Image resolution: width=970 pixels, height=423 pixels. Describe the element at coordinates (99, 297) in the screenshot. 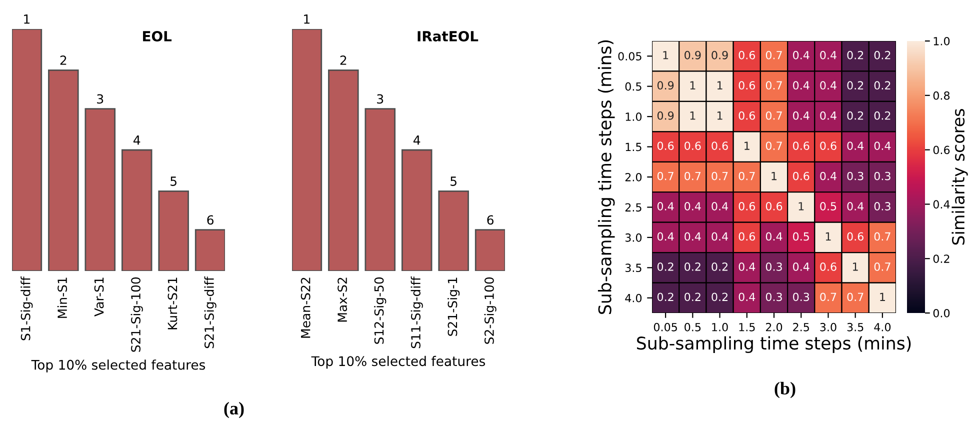

I see `x-tick-label: Var-S1` at that location.